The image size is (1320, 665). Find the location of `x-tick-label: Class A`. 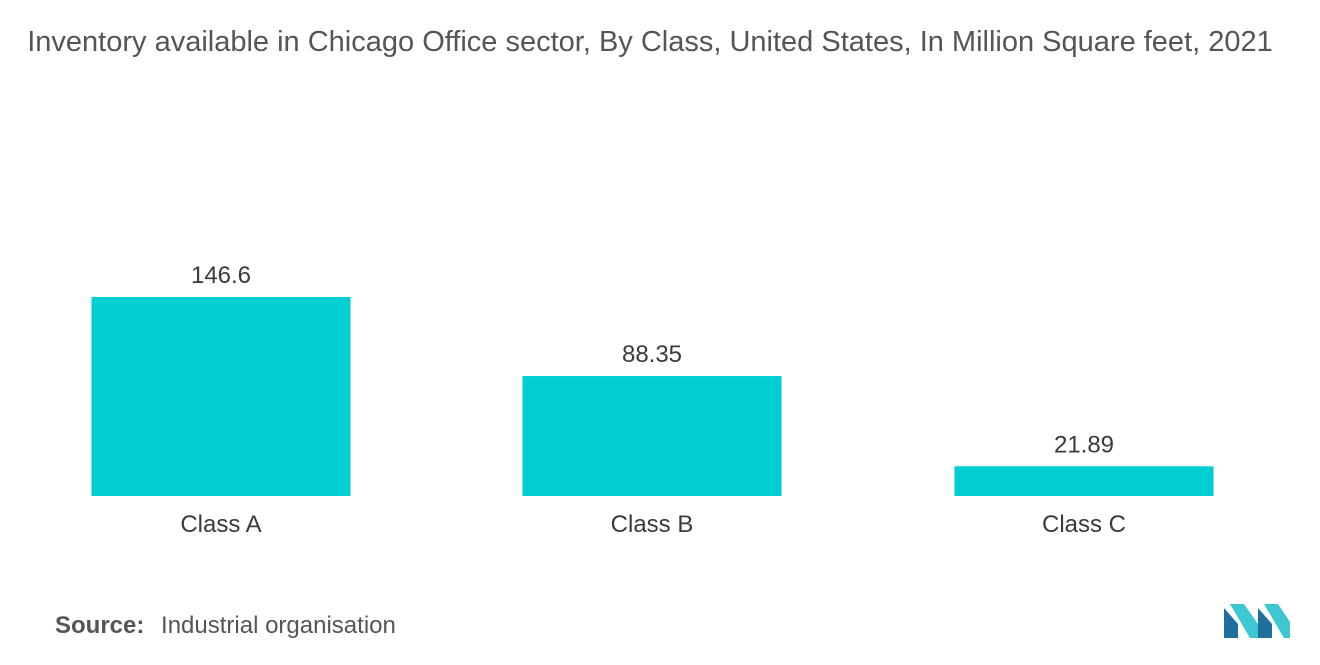

x-tick-label: Class A is located at coordinates (220, 524).